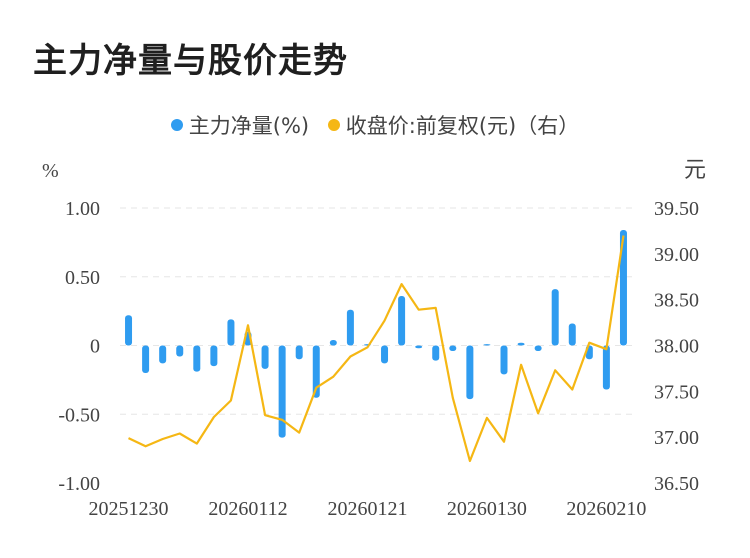  I want to click on chart-title: 主力净量与股价走势, so click(190, 61).